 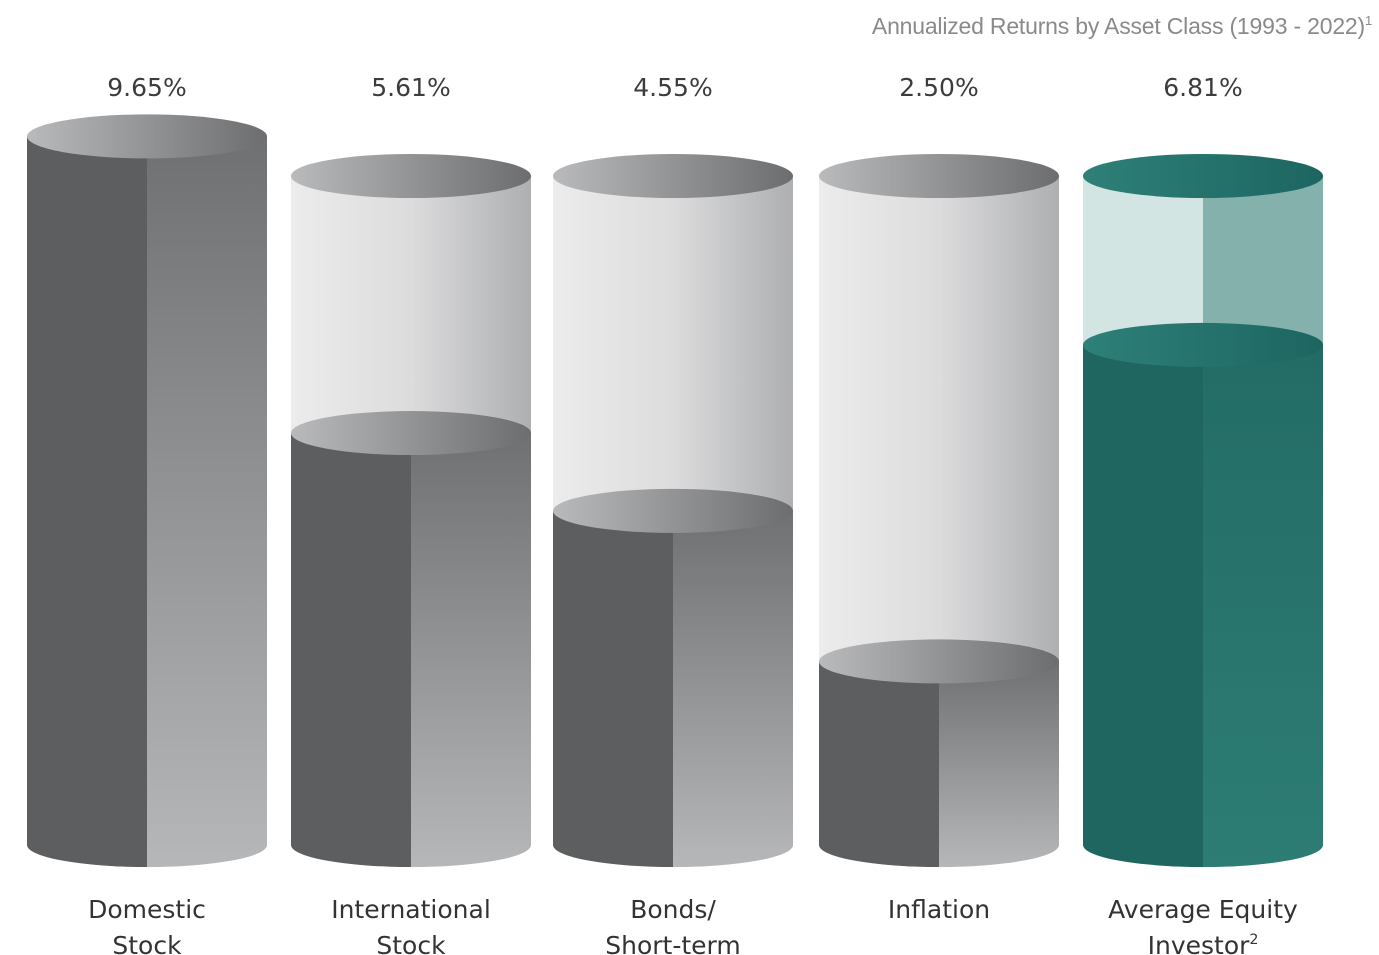 I want to click on value-label-5: 6.81%, so click(x=1202, y=87).